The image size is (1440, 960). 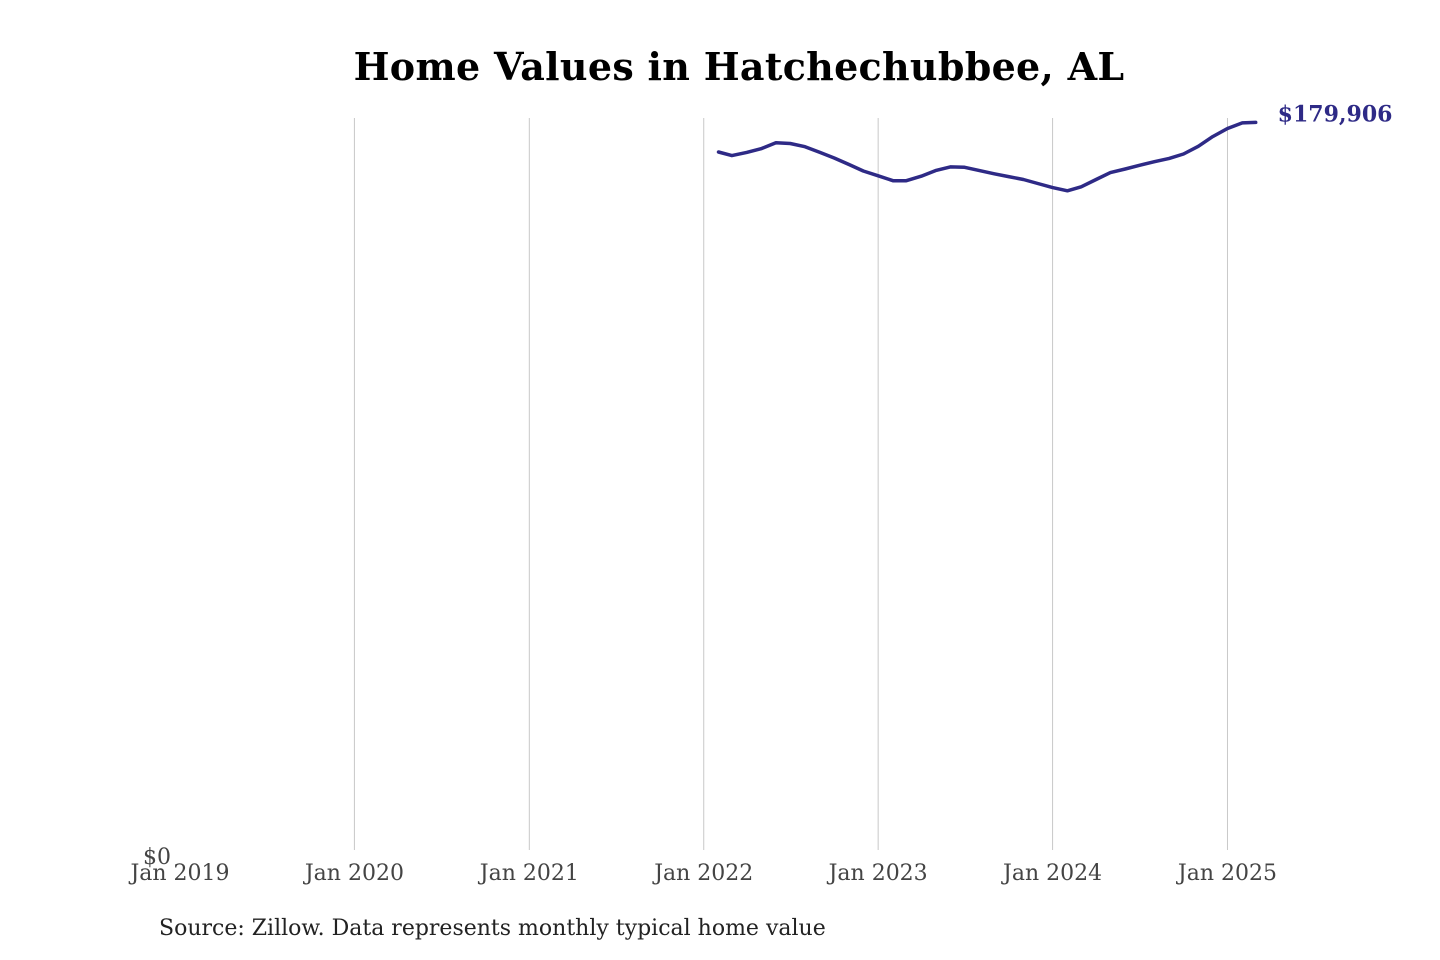 What do you see at coordinates (702, 873) in the screenshot?
I see `x-tick-label: Jan 2022` at bounding box center [702, 873].